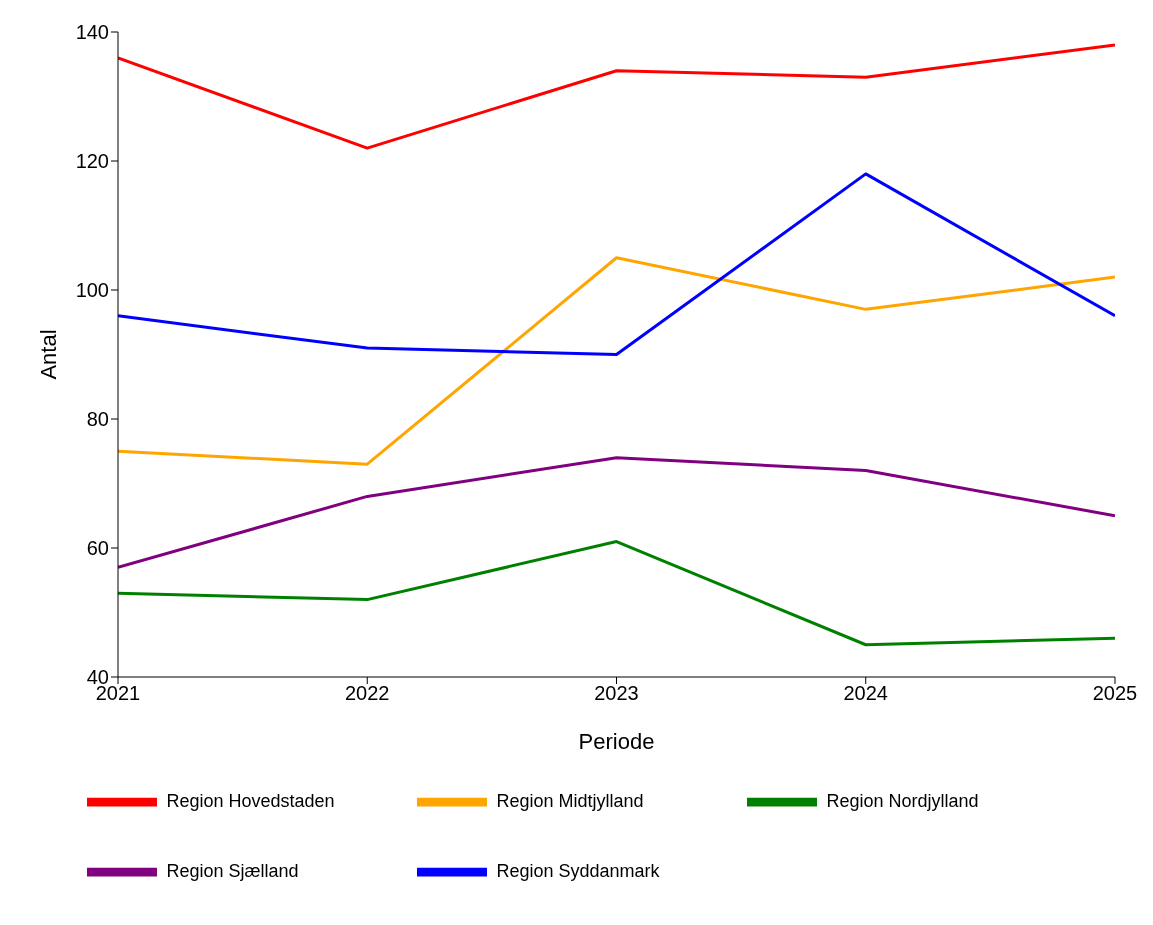  Describe the element at coordinates (92, 290) in the screenshot. I see `y-tick-label: 100` at that location.